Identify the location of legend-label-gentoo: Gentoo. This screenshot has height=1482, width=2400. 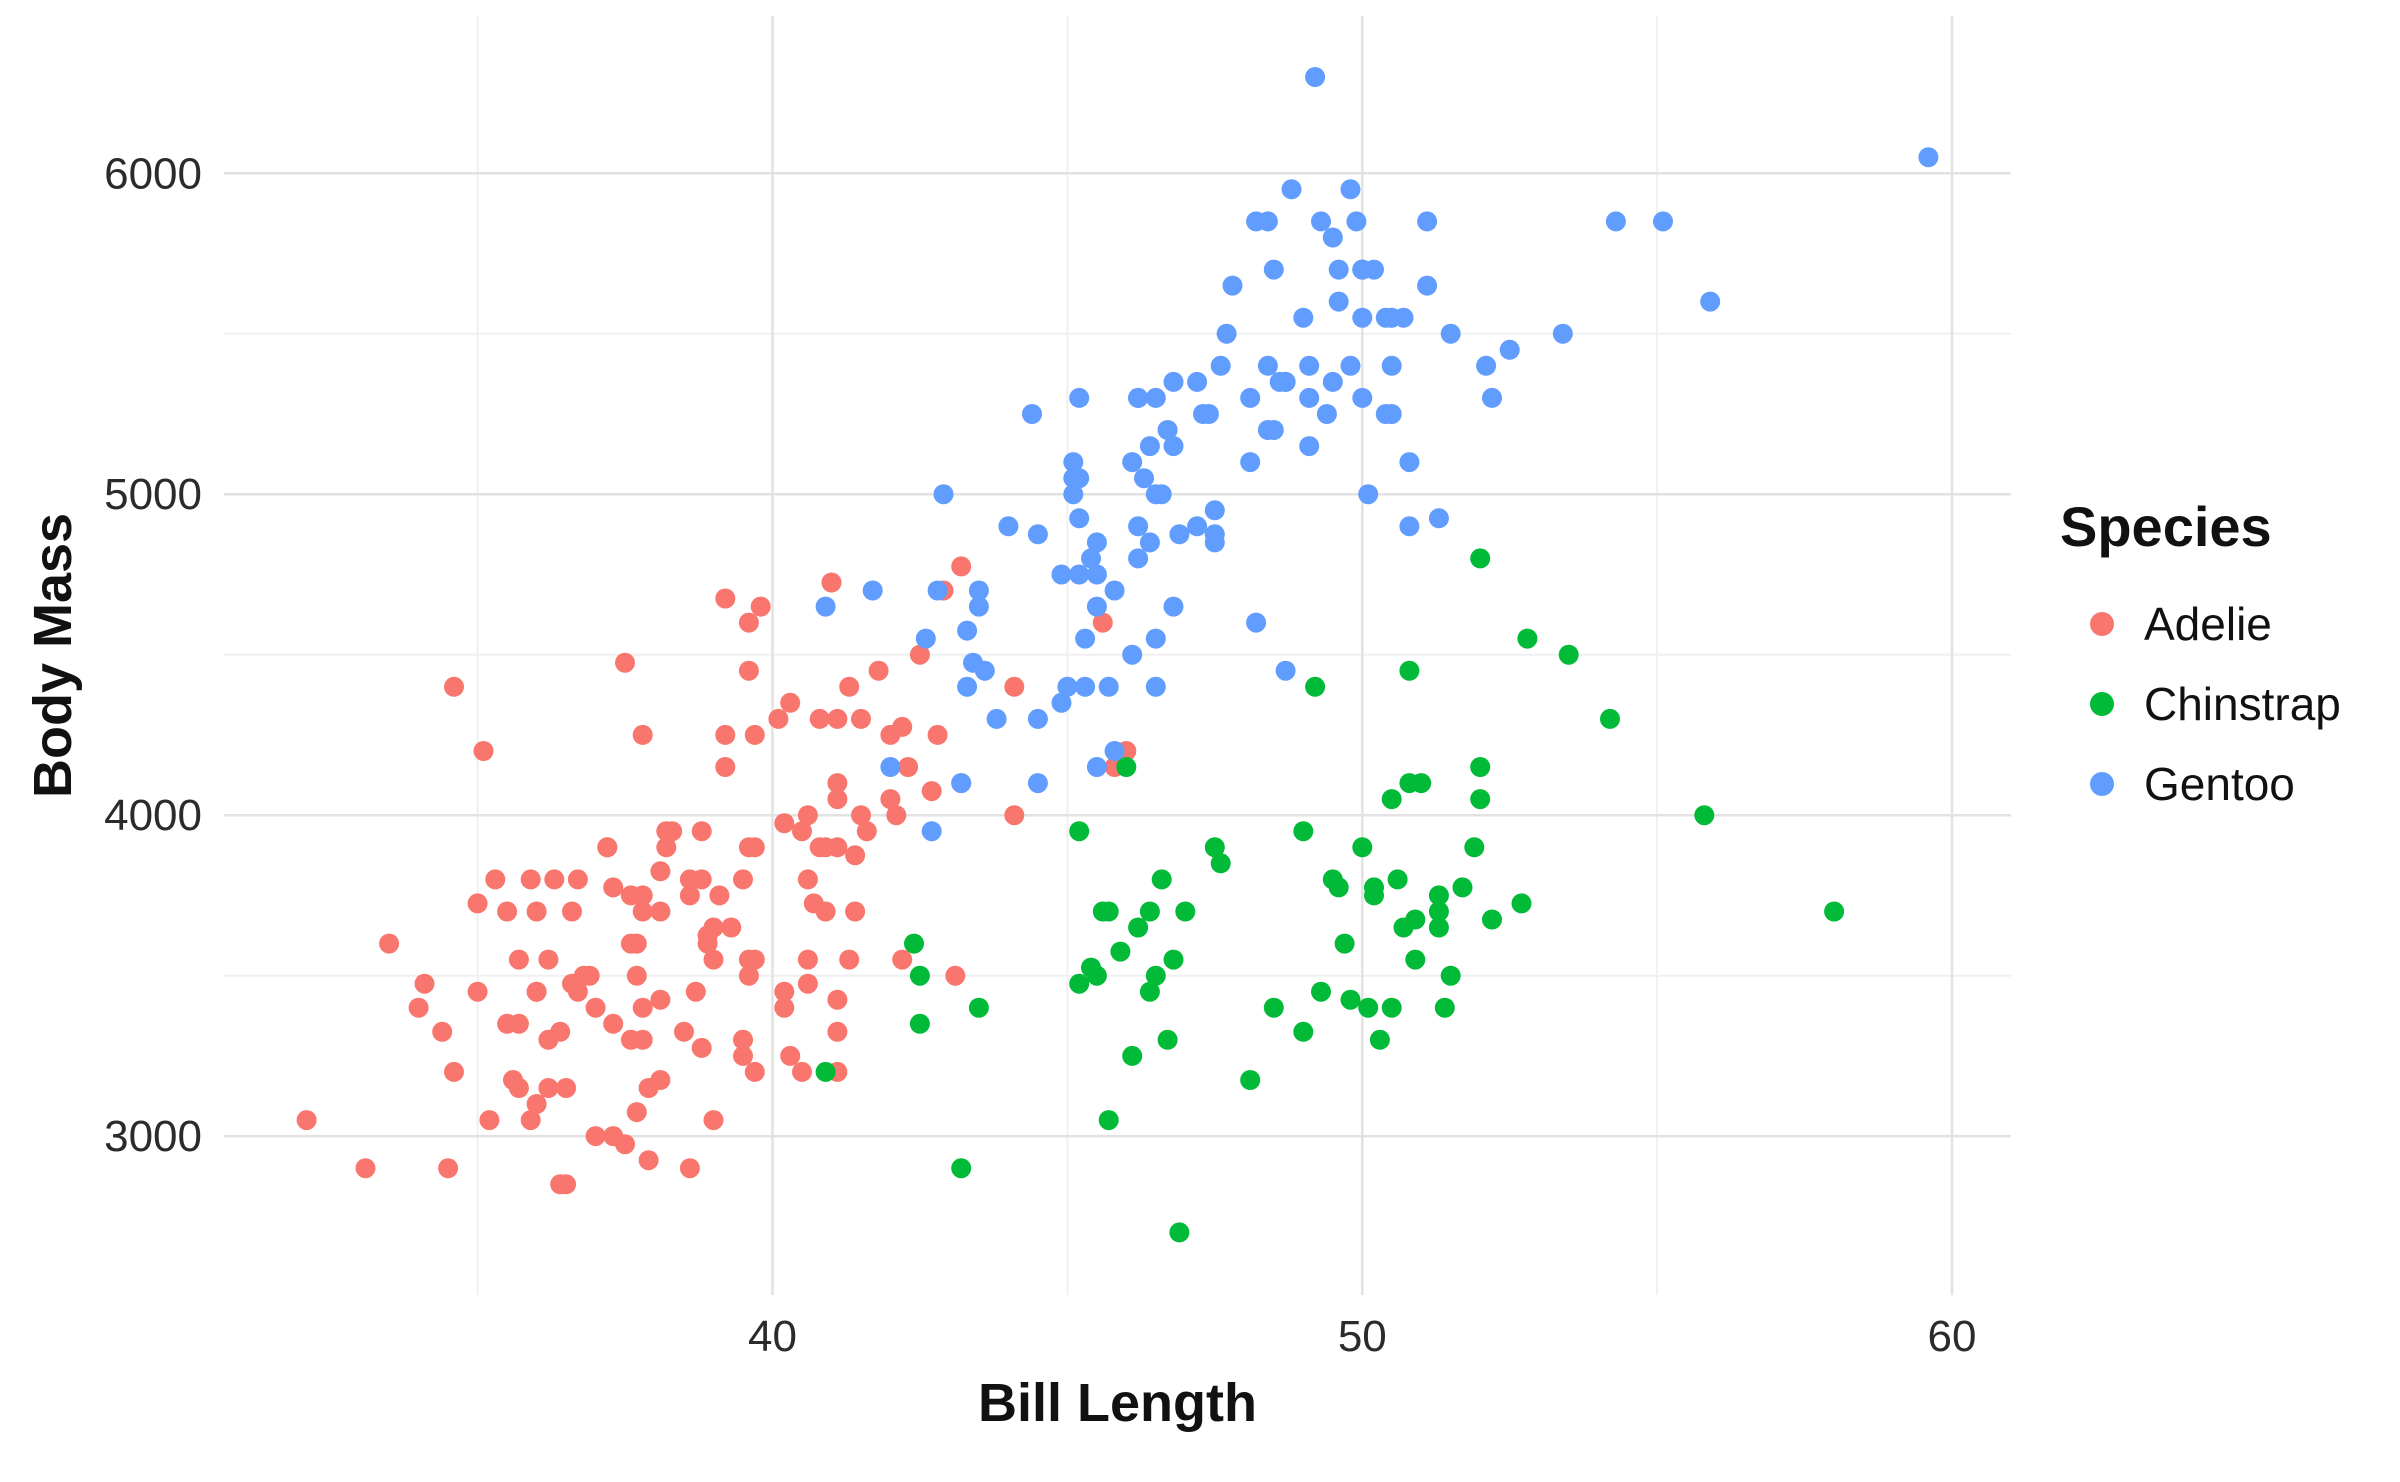
(2219, 784).